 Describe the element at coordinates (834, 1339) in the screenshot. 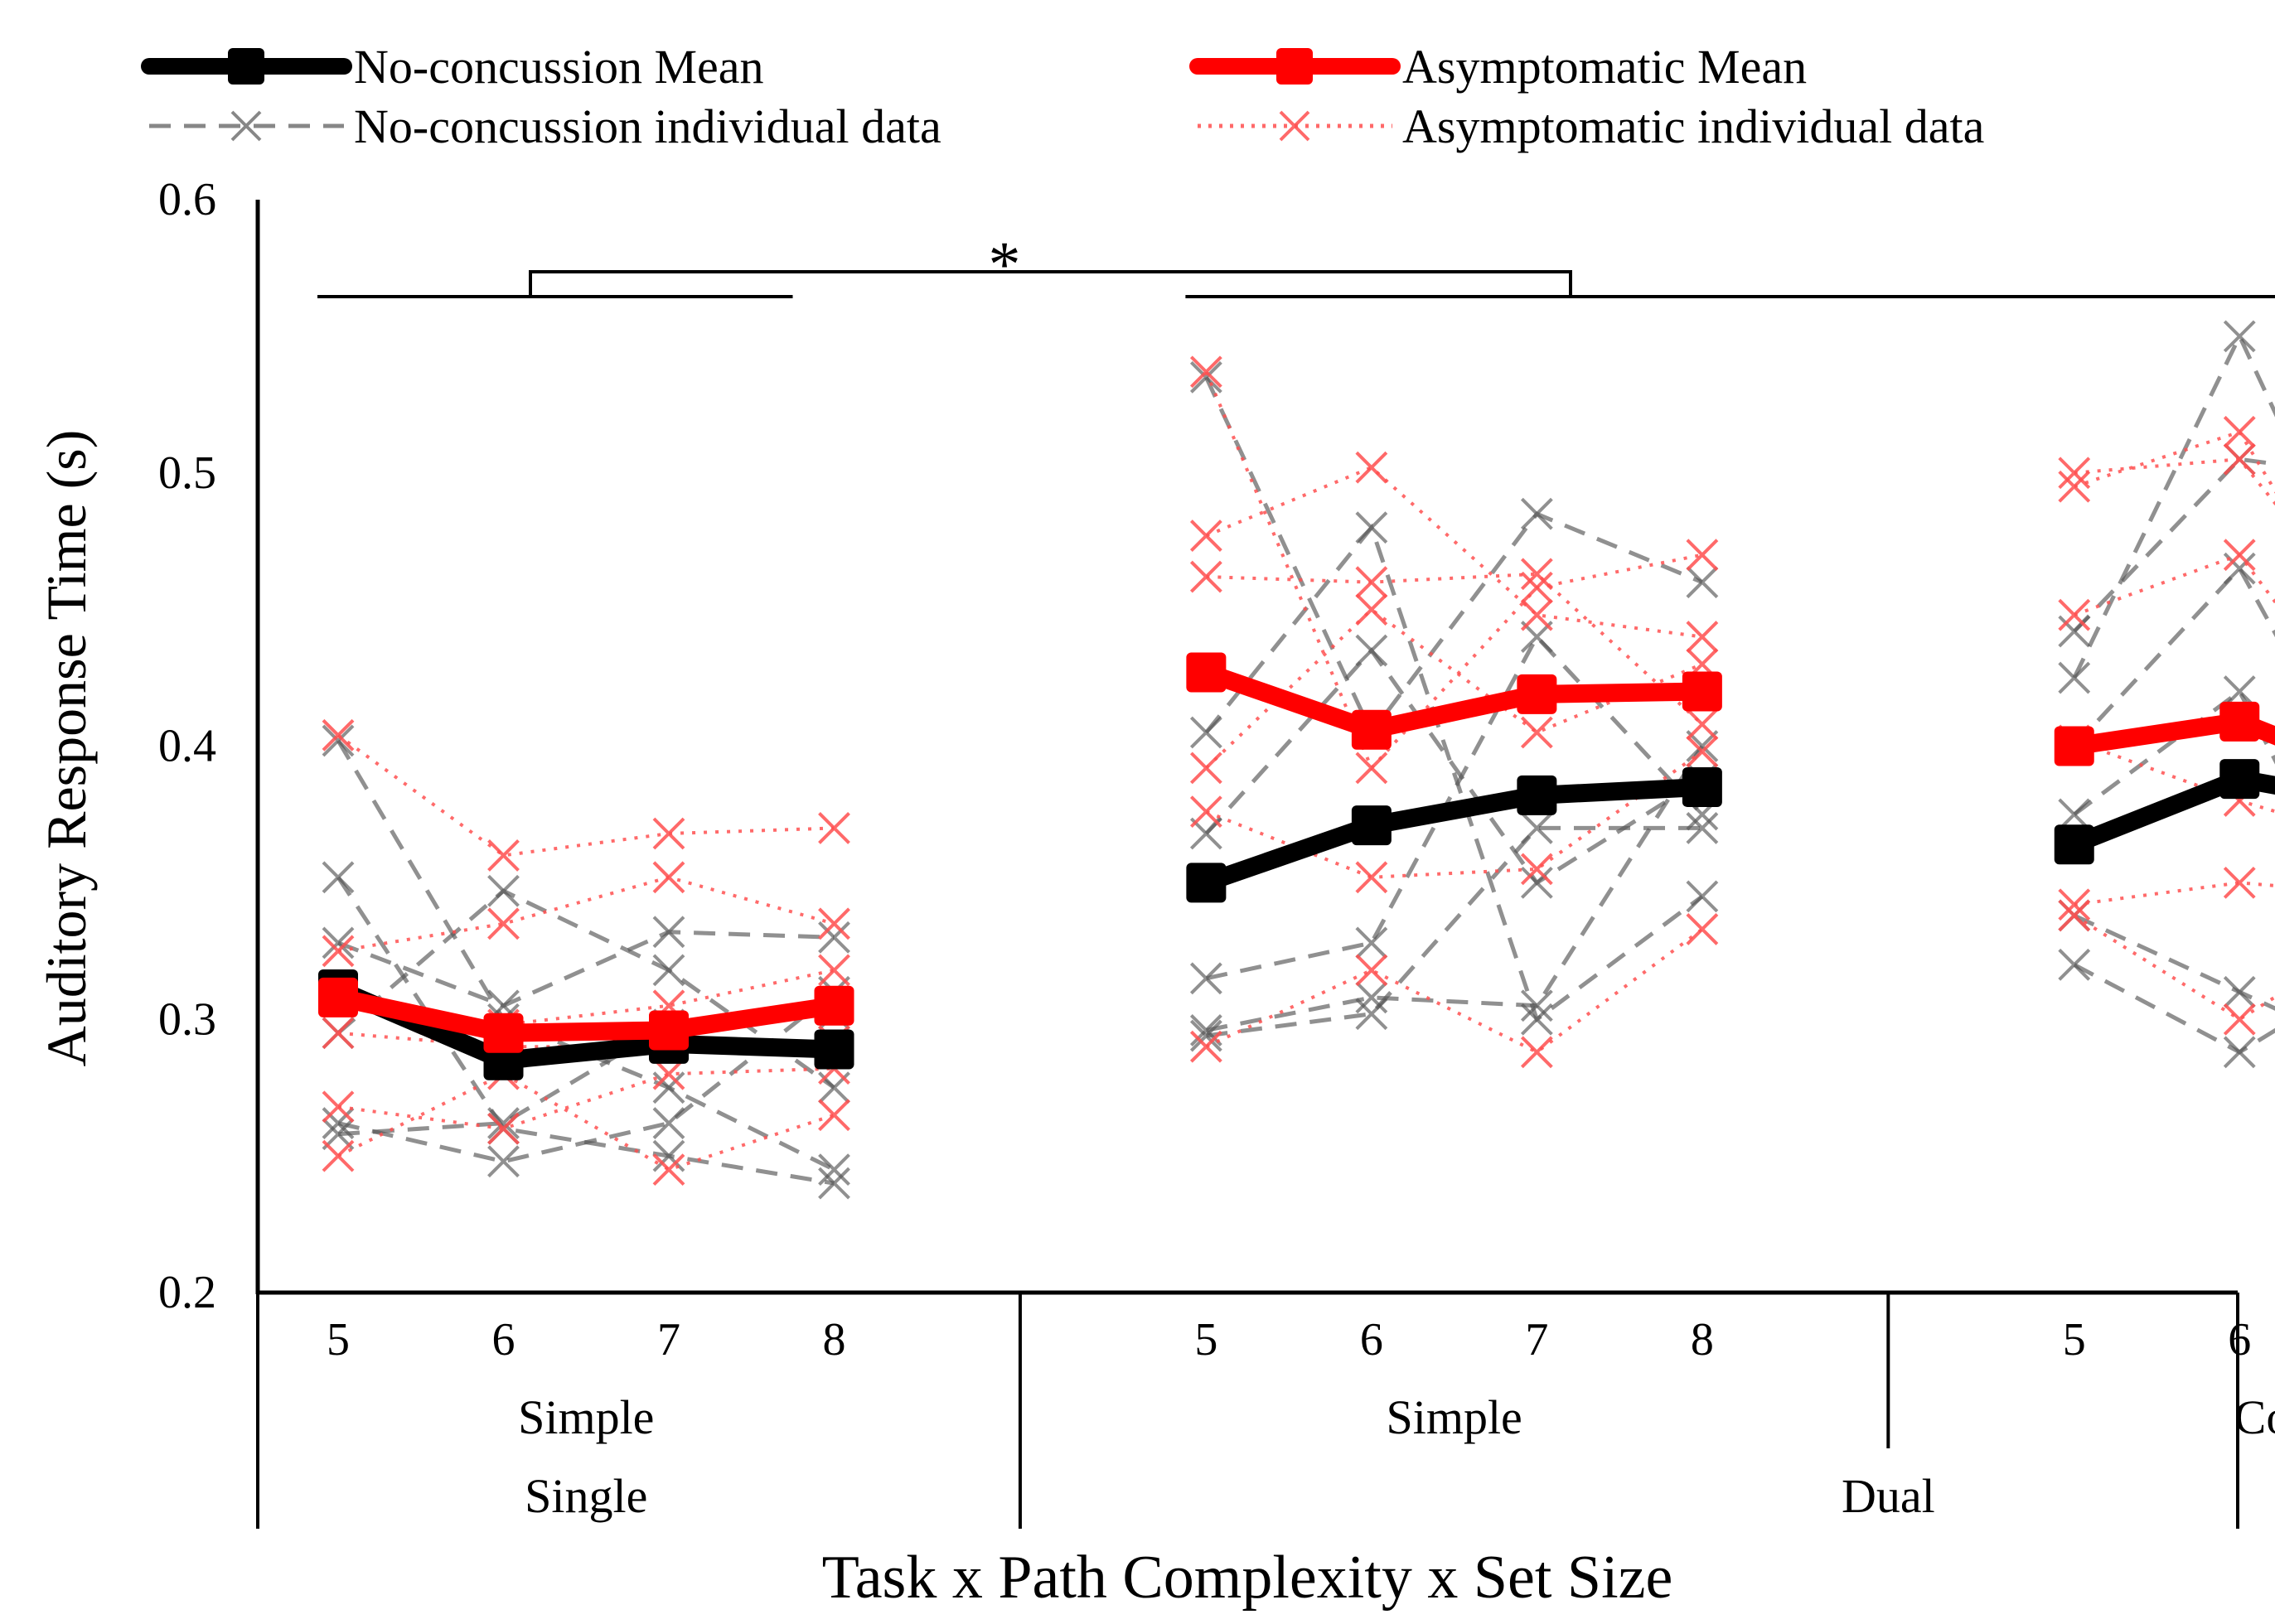

I see `x-tick-label: 8` at that location.